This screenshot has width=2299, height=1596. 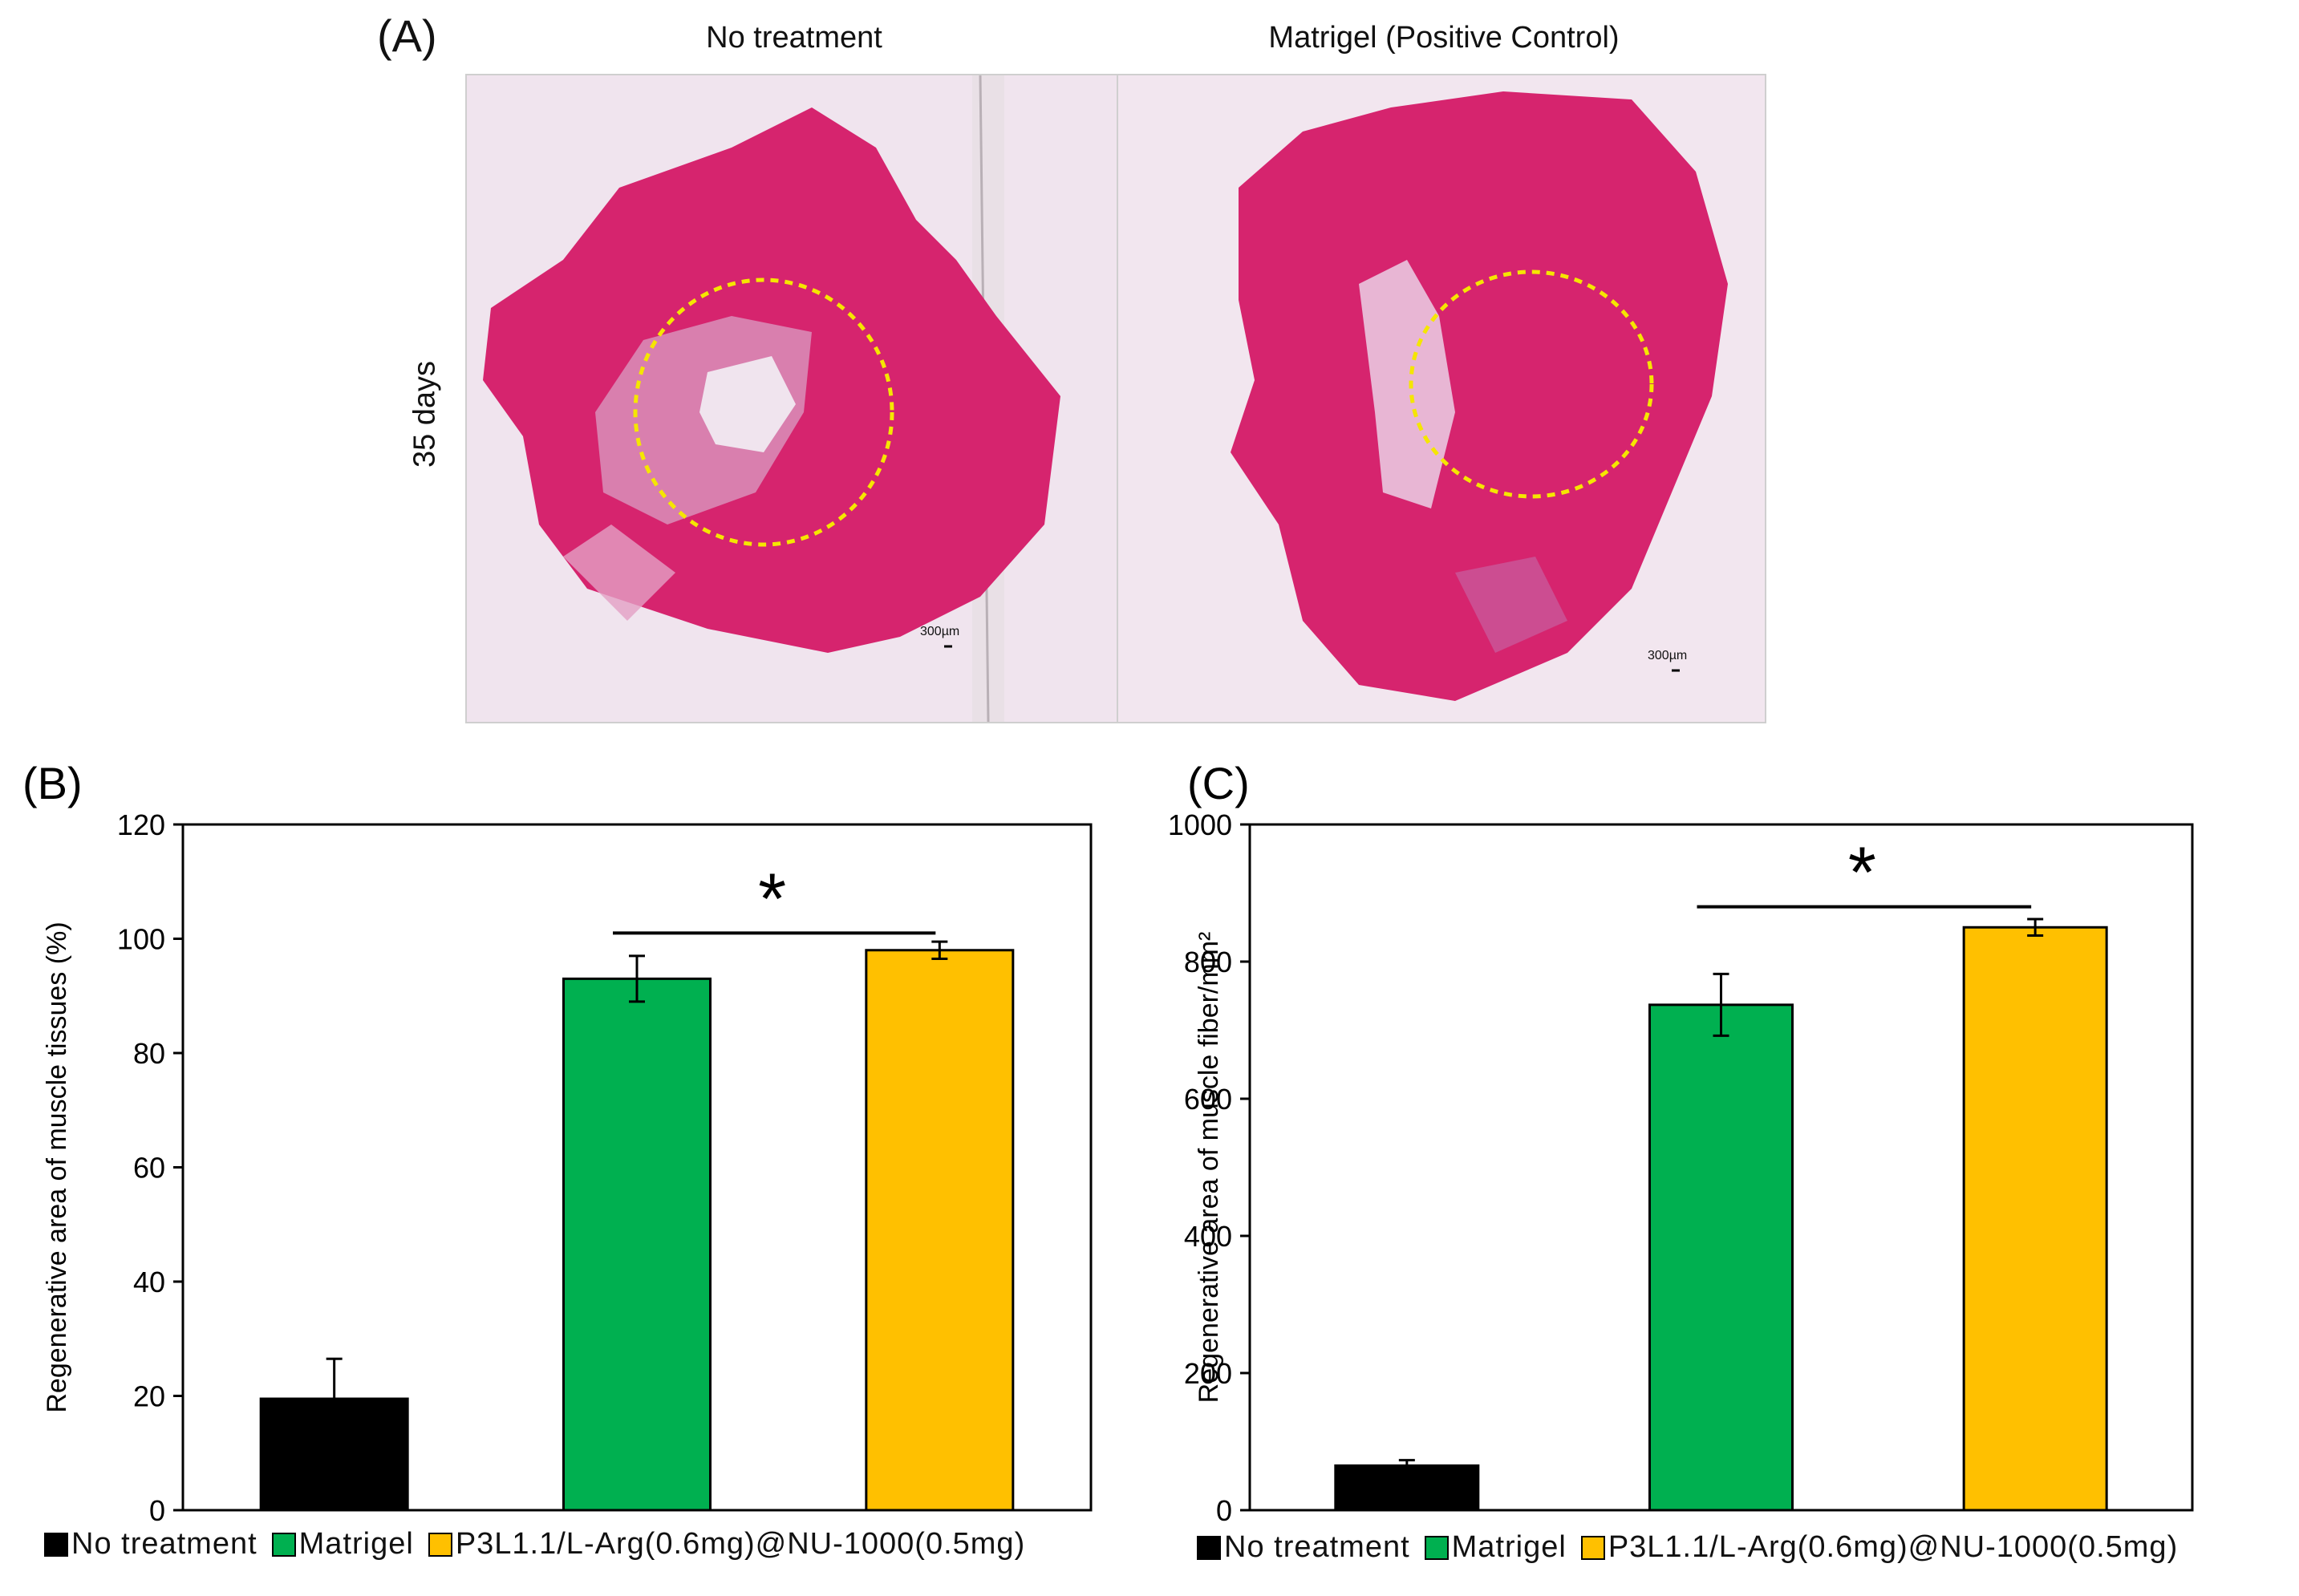 What do you see at coordinates (1208, 1236) in the screenshot?
I see `chart-c-ytick-label-2: 400` at bounding box center [1208, 1236].